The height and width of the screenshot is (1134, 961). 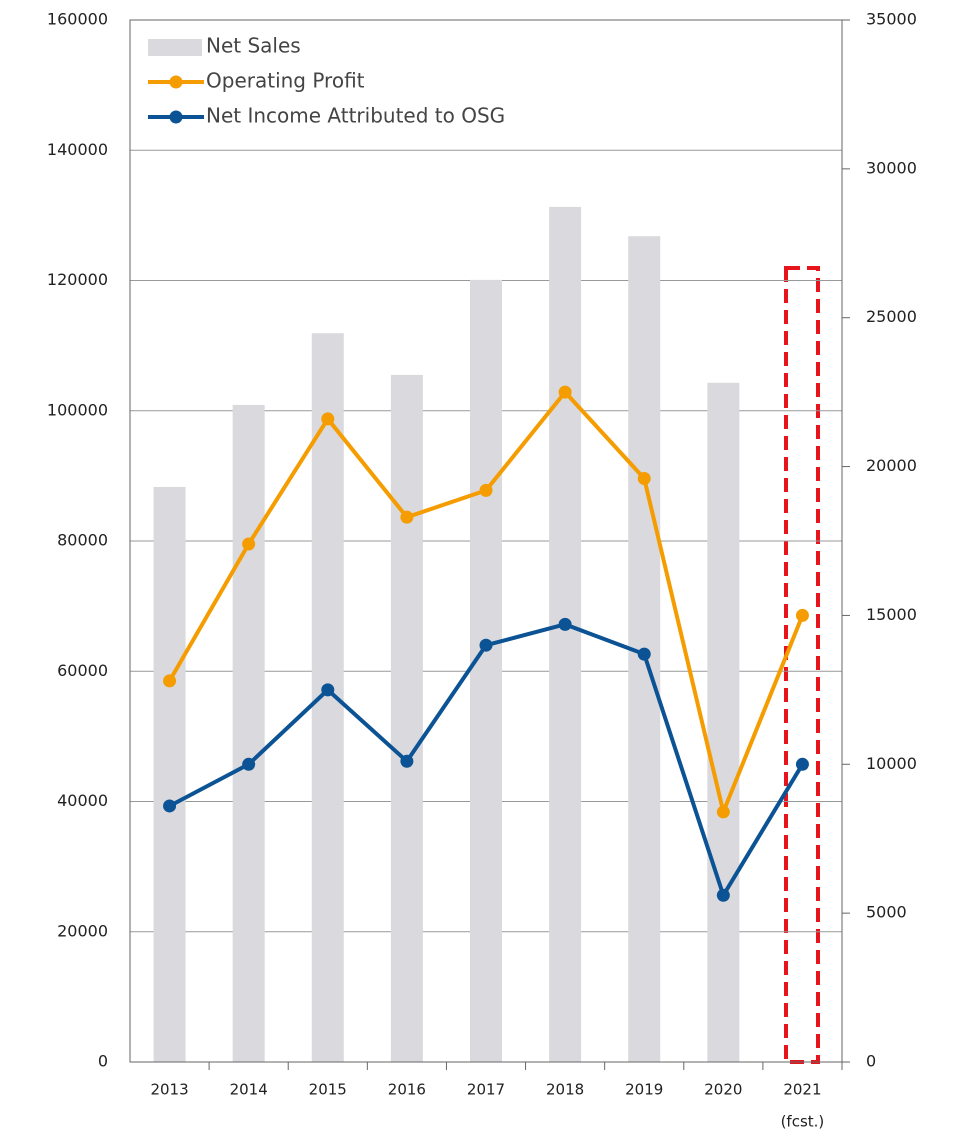 What do you see at coordinates (77, 149) in the screenshot?
I see `y-tick-label: 140000` at bounding box center [77, 149].